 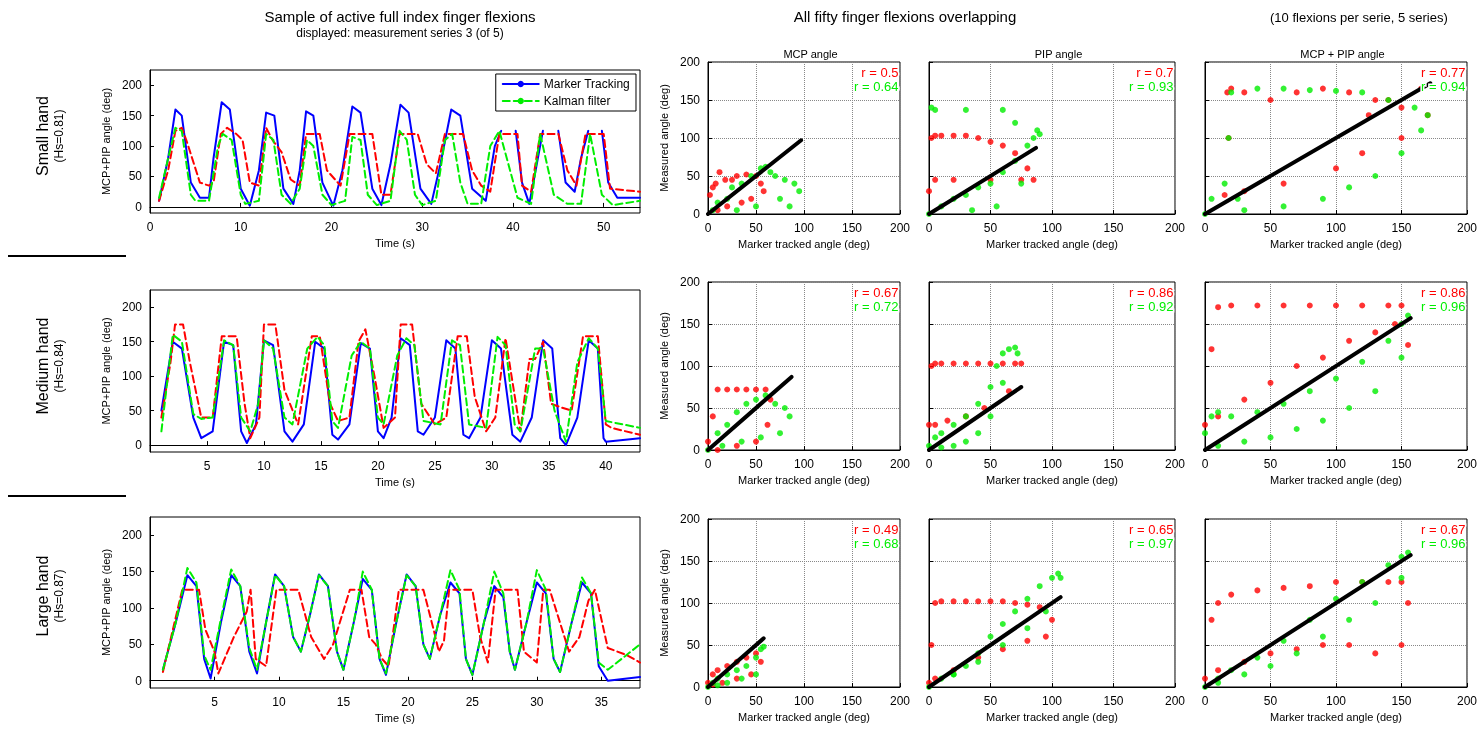 What do you see at coordinates (207, 466) in the screenshot?
I see `x-tick-label: 5` at bounding box center [207, 466].